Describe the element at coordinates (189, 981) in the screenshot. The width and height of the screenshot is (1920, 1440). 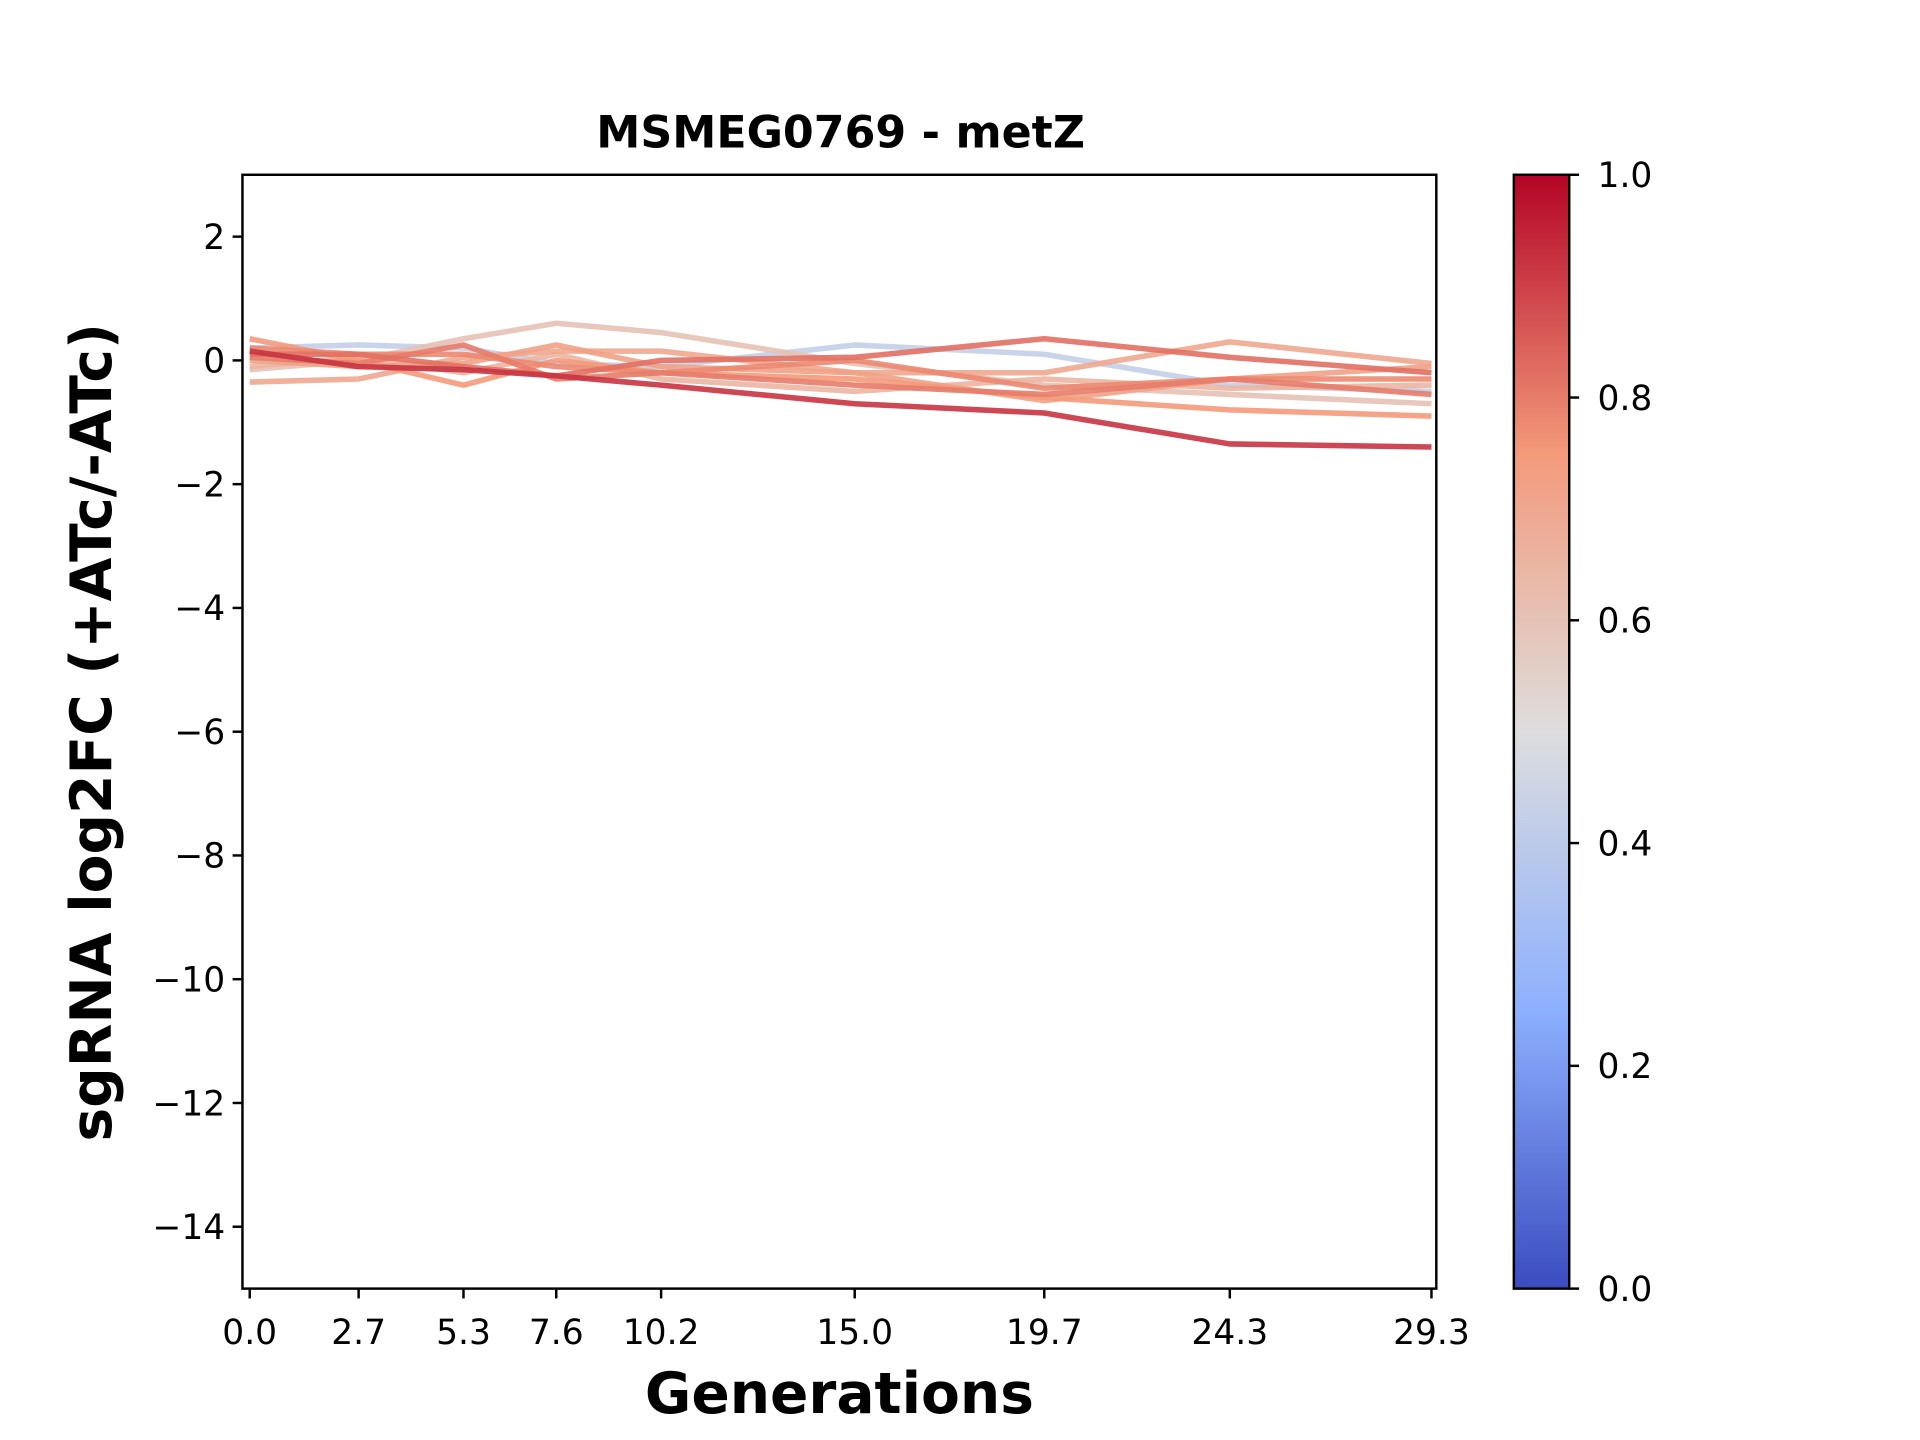
I see `y-tick-label: −10` at that location.